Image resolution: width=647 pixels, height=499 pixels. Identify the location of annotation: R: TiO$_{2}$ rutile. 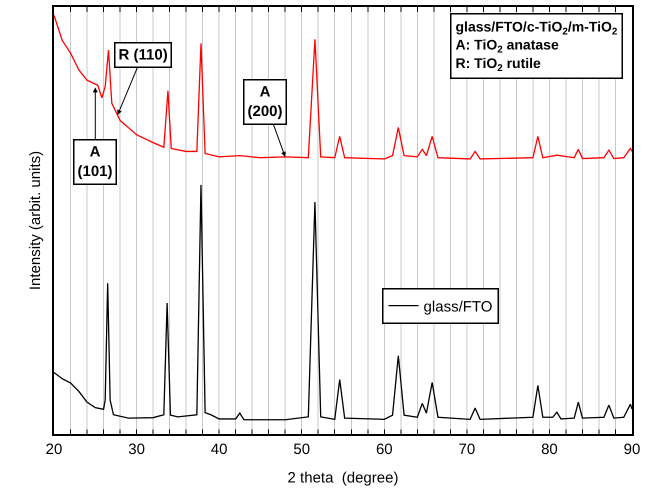
(499, 64).